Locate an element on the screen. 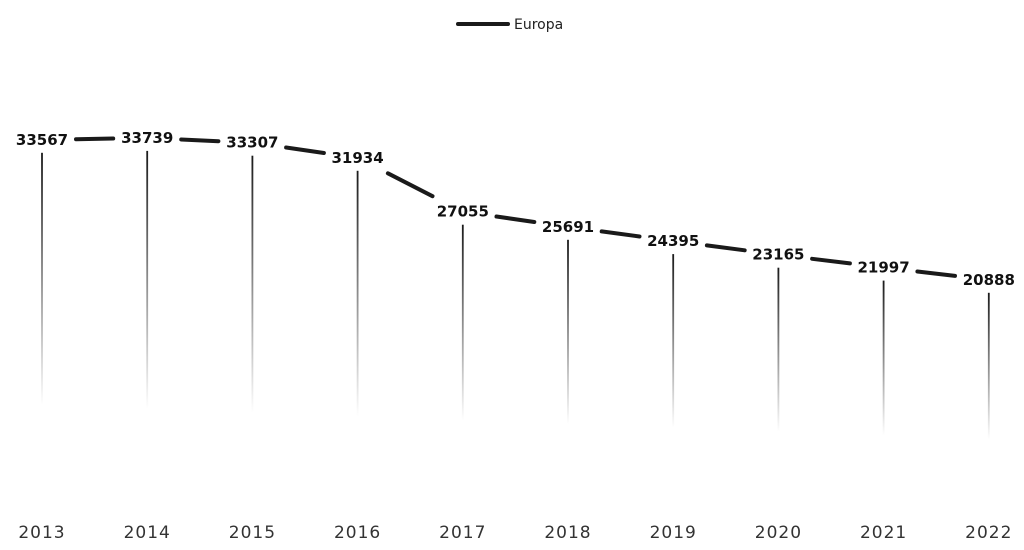  x-tick-label-2013: 2013 is located at coordinates (41, 533).